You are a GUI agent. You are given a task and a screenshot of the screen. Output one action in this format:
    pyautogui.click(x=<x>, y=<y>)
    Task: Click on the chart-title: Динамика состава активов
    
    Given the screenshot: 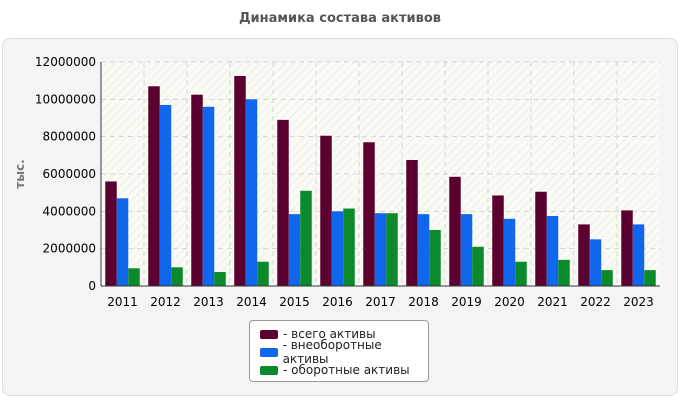 What is the action you would take?
    pyautogui.click(x=340, y=18)
    